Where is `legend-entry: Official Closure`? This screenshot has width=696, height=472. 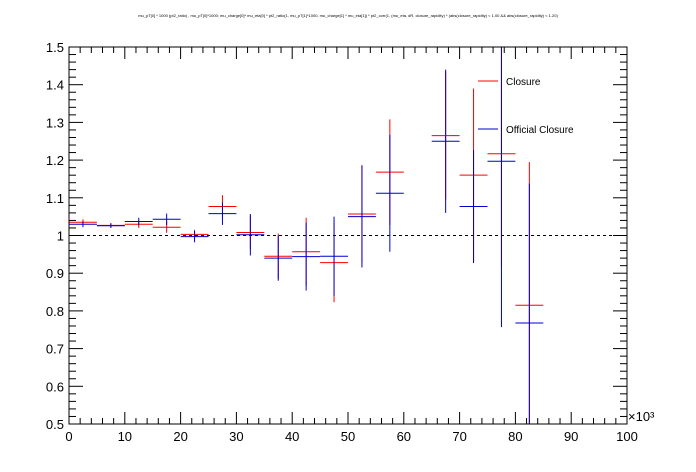
legend-entry: Official Closure is located at coordinates (526, 130).